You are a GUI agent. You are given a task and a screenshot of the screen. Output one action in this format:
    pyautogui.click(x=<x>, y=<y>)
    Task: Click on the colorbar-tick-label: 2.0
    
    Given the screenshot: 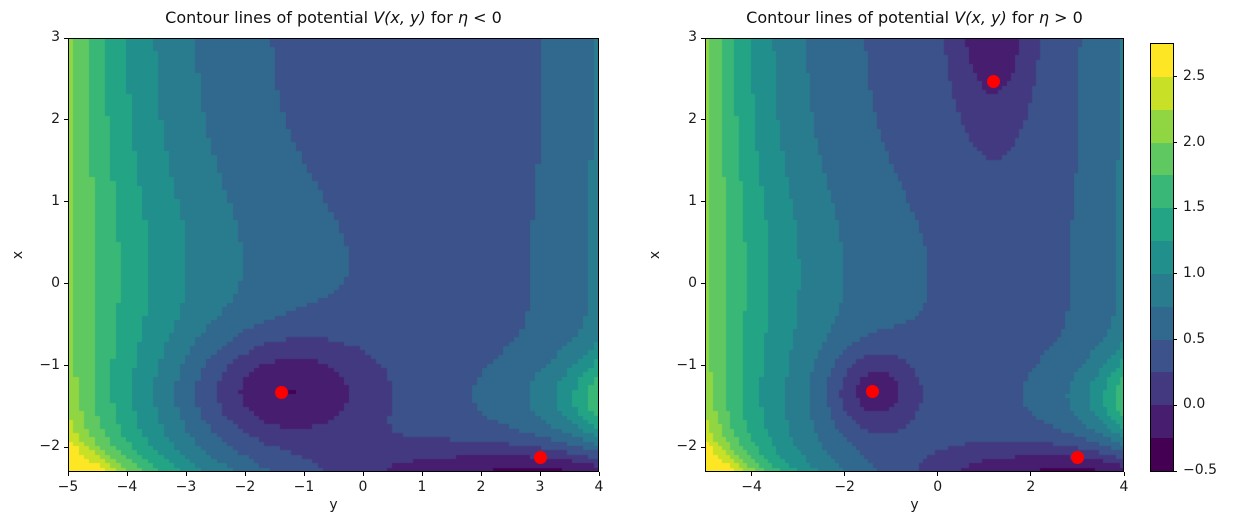 What is the action you would take?
    pyautogui.click(x=1194, y=141)
    